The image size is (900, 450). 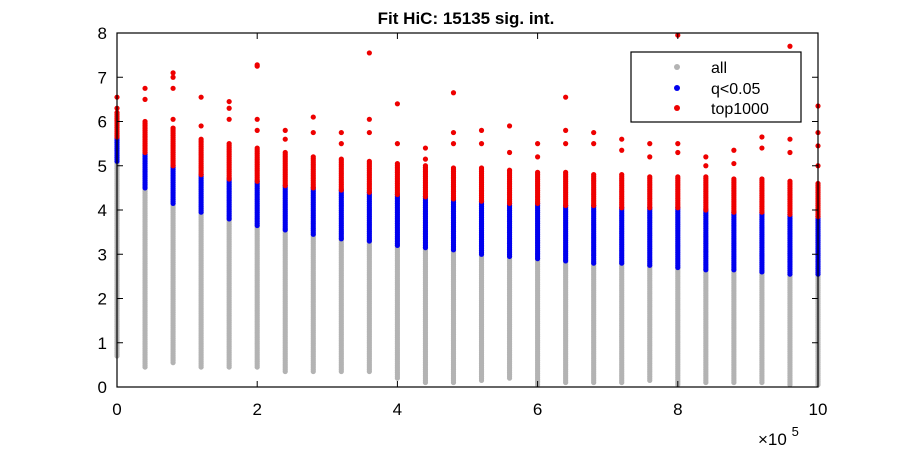 I want to click on y-tick-label: 0, so click(x=102, y=387).